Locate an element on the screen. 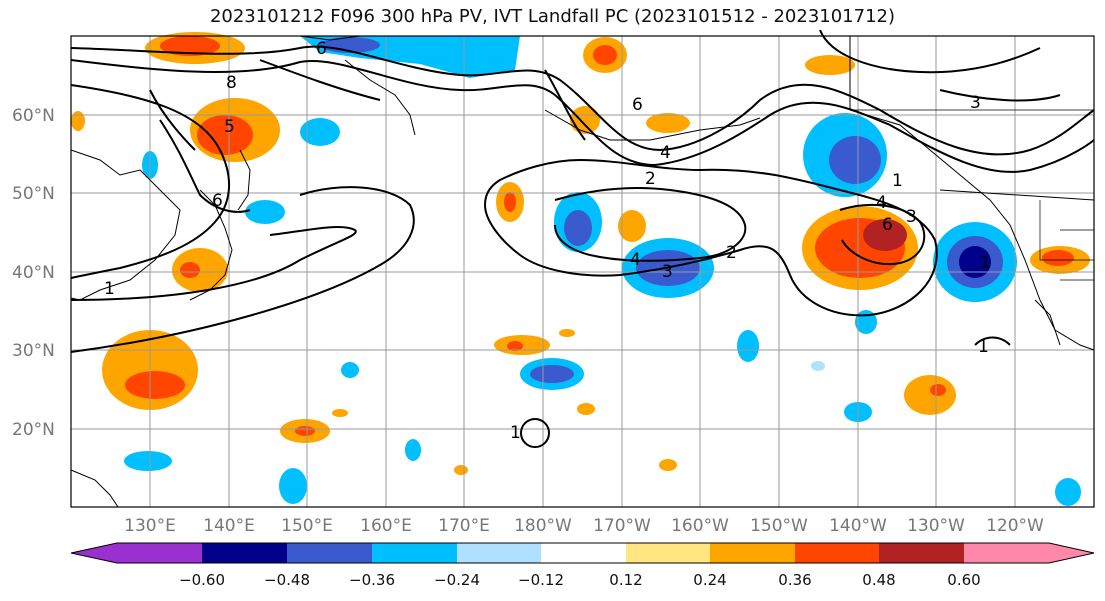  colorbar is located at coordinates (582, 553).